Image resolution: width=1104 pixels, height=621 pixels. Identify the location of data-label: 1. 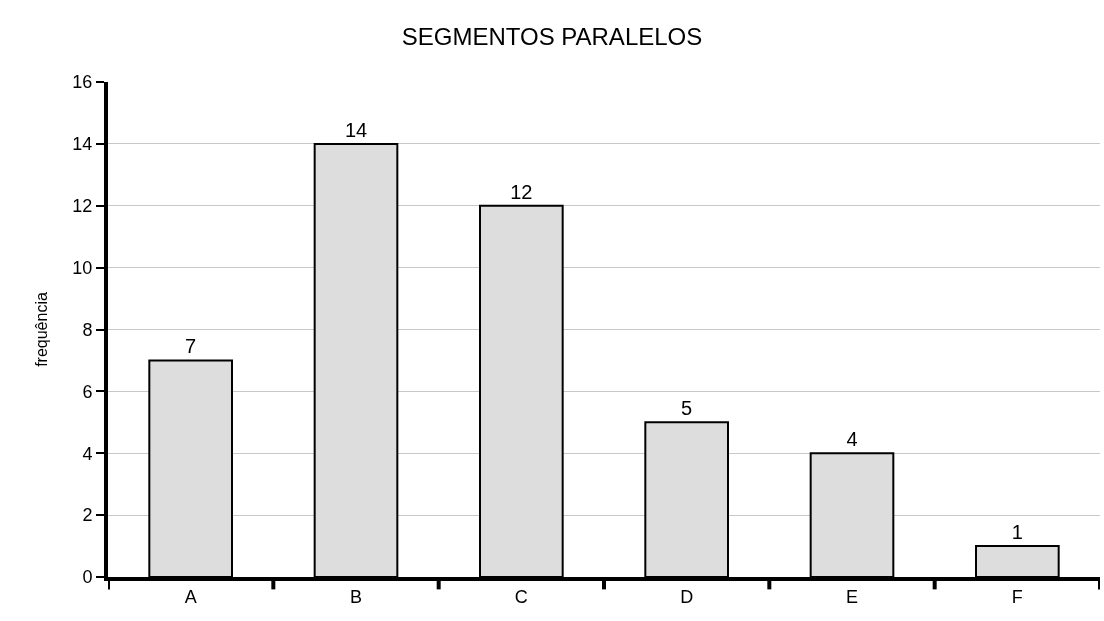
(1017, 532).